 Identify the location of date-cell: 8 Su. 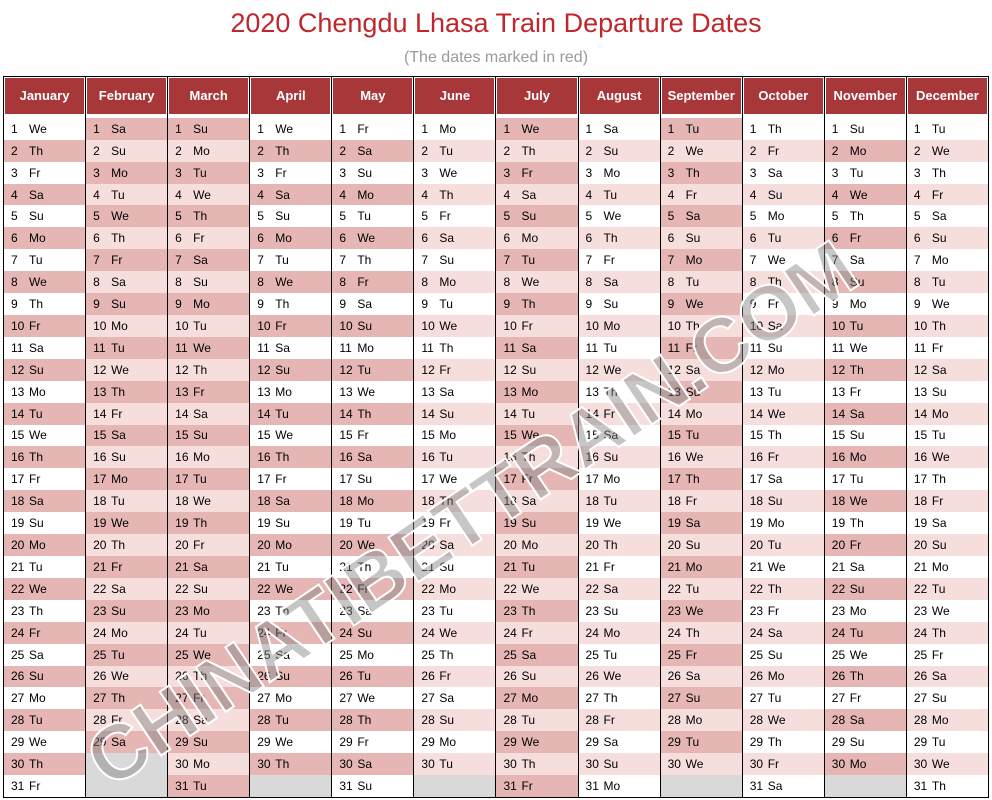
(209, 282).